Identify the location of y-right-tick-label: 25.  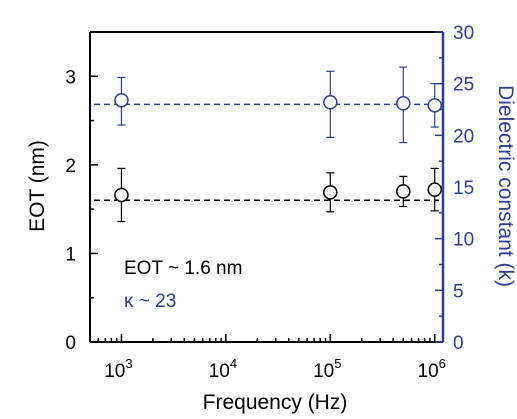
(463, 85).